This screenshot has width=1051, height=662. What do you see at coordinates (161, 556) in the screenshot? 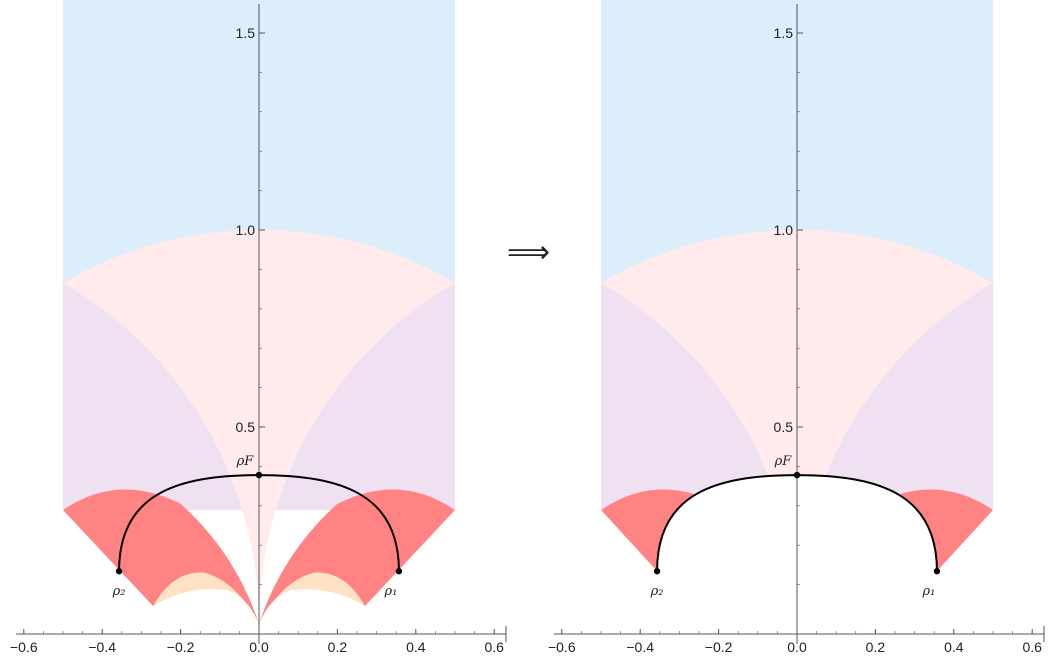
I see `left-red-lobe` at bounding box center [161, 556].